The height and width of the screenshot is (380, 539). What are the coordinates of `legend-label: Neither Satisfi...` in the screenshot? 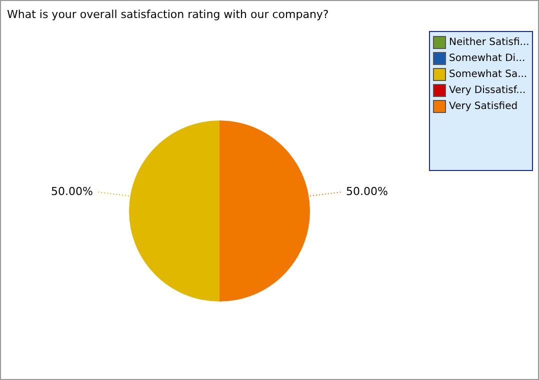 It's located at (489, 42).